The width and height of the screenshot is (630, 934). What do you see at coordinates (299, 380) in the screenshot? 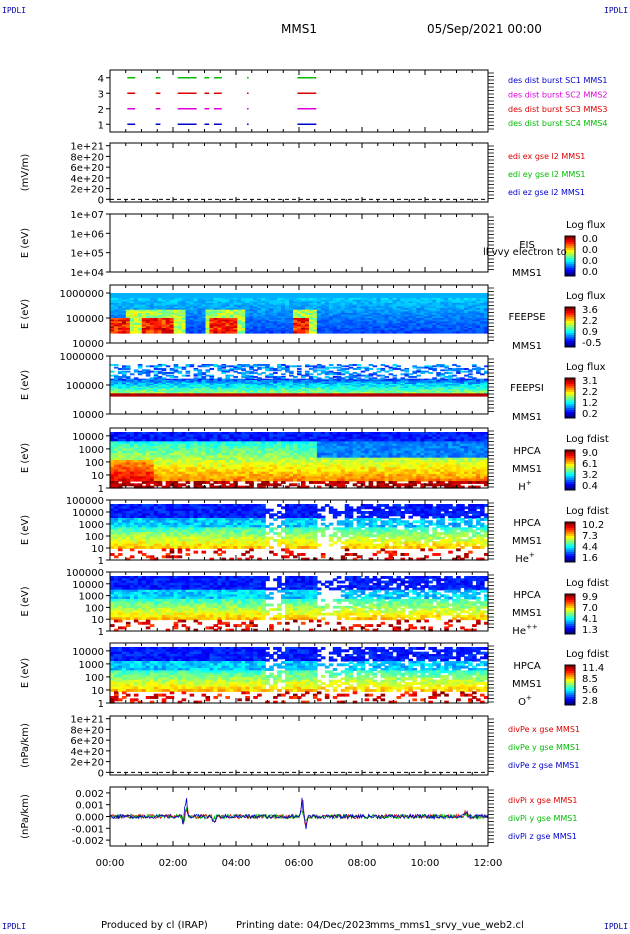
I see `feeps_ion-spectrogram` at bounding box center [299, 380].